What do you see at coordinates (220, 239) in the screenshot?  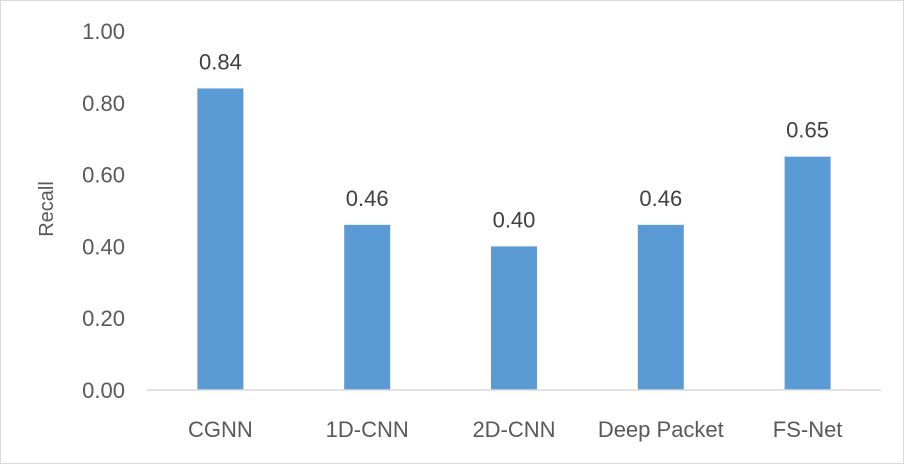 I see `bar-cgnn` at bounding box center [220, 239].